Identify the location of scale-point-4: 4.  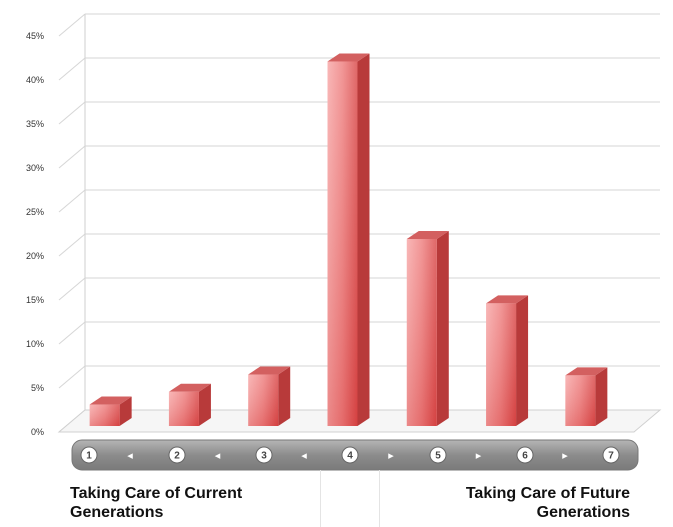
(350, 455).